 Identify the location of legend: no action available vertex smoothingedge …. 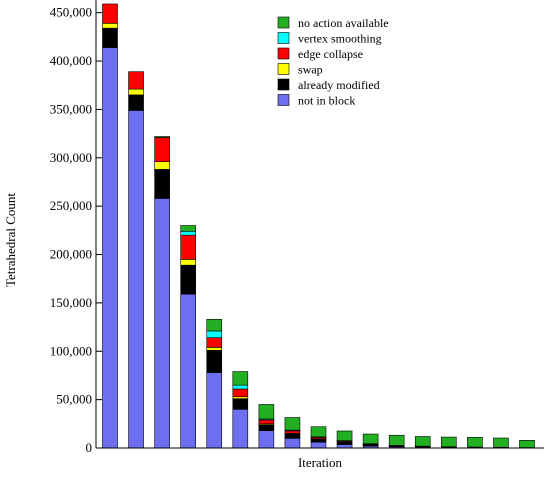
(333, 62).